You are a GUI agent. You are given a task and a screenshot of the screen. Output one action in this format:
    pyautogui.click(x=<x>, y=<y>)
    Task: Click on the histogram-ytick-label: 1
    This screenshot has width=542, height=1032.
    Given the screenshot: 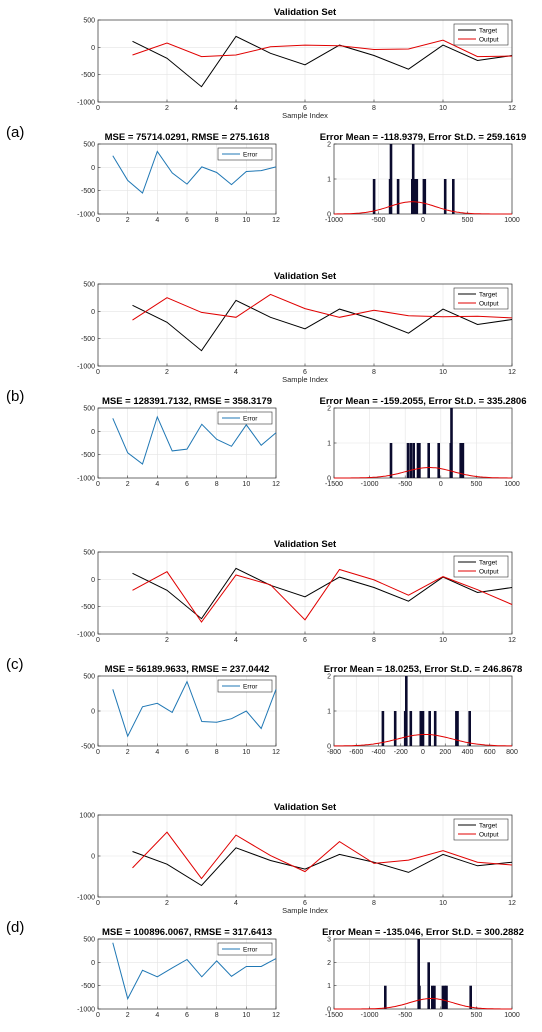 What is the action you would take?
    pyautogui.click(x=329, y=180)
    